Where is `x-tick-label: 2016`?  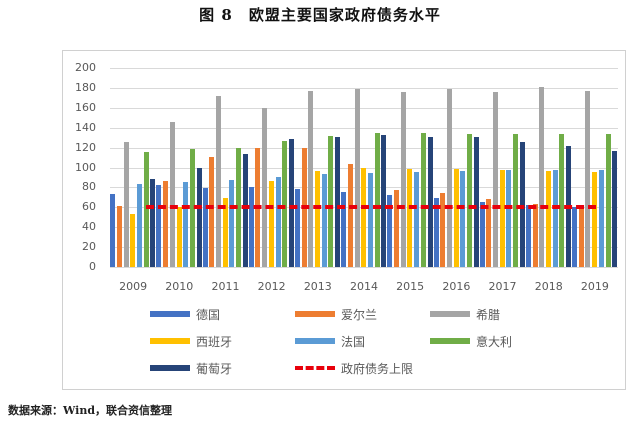 x-tick-label: 2016 is located at coordinates (456, 286).